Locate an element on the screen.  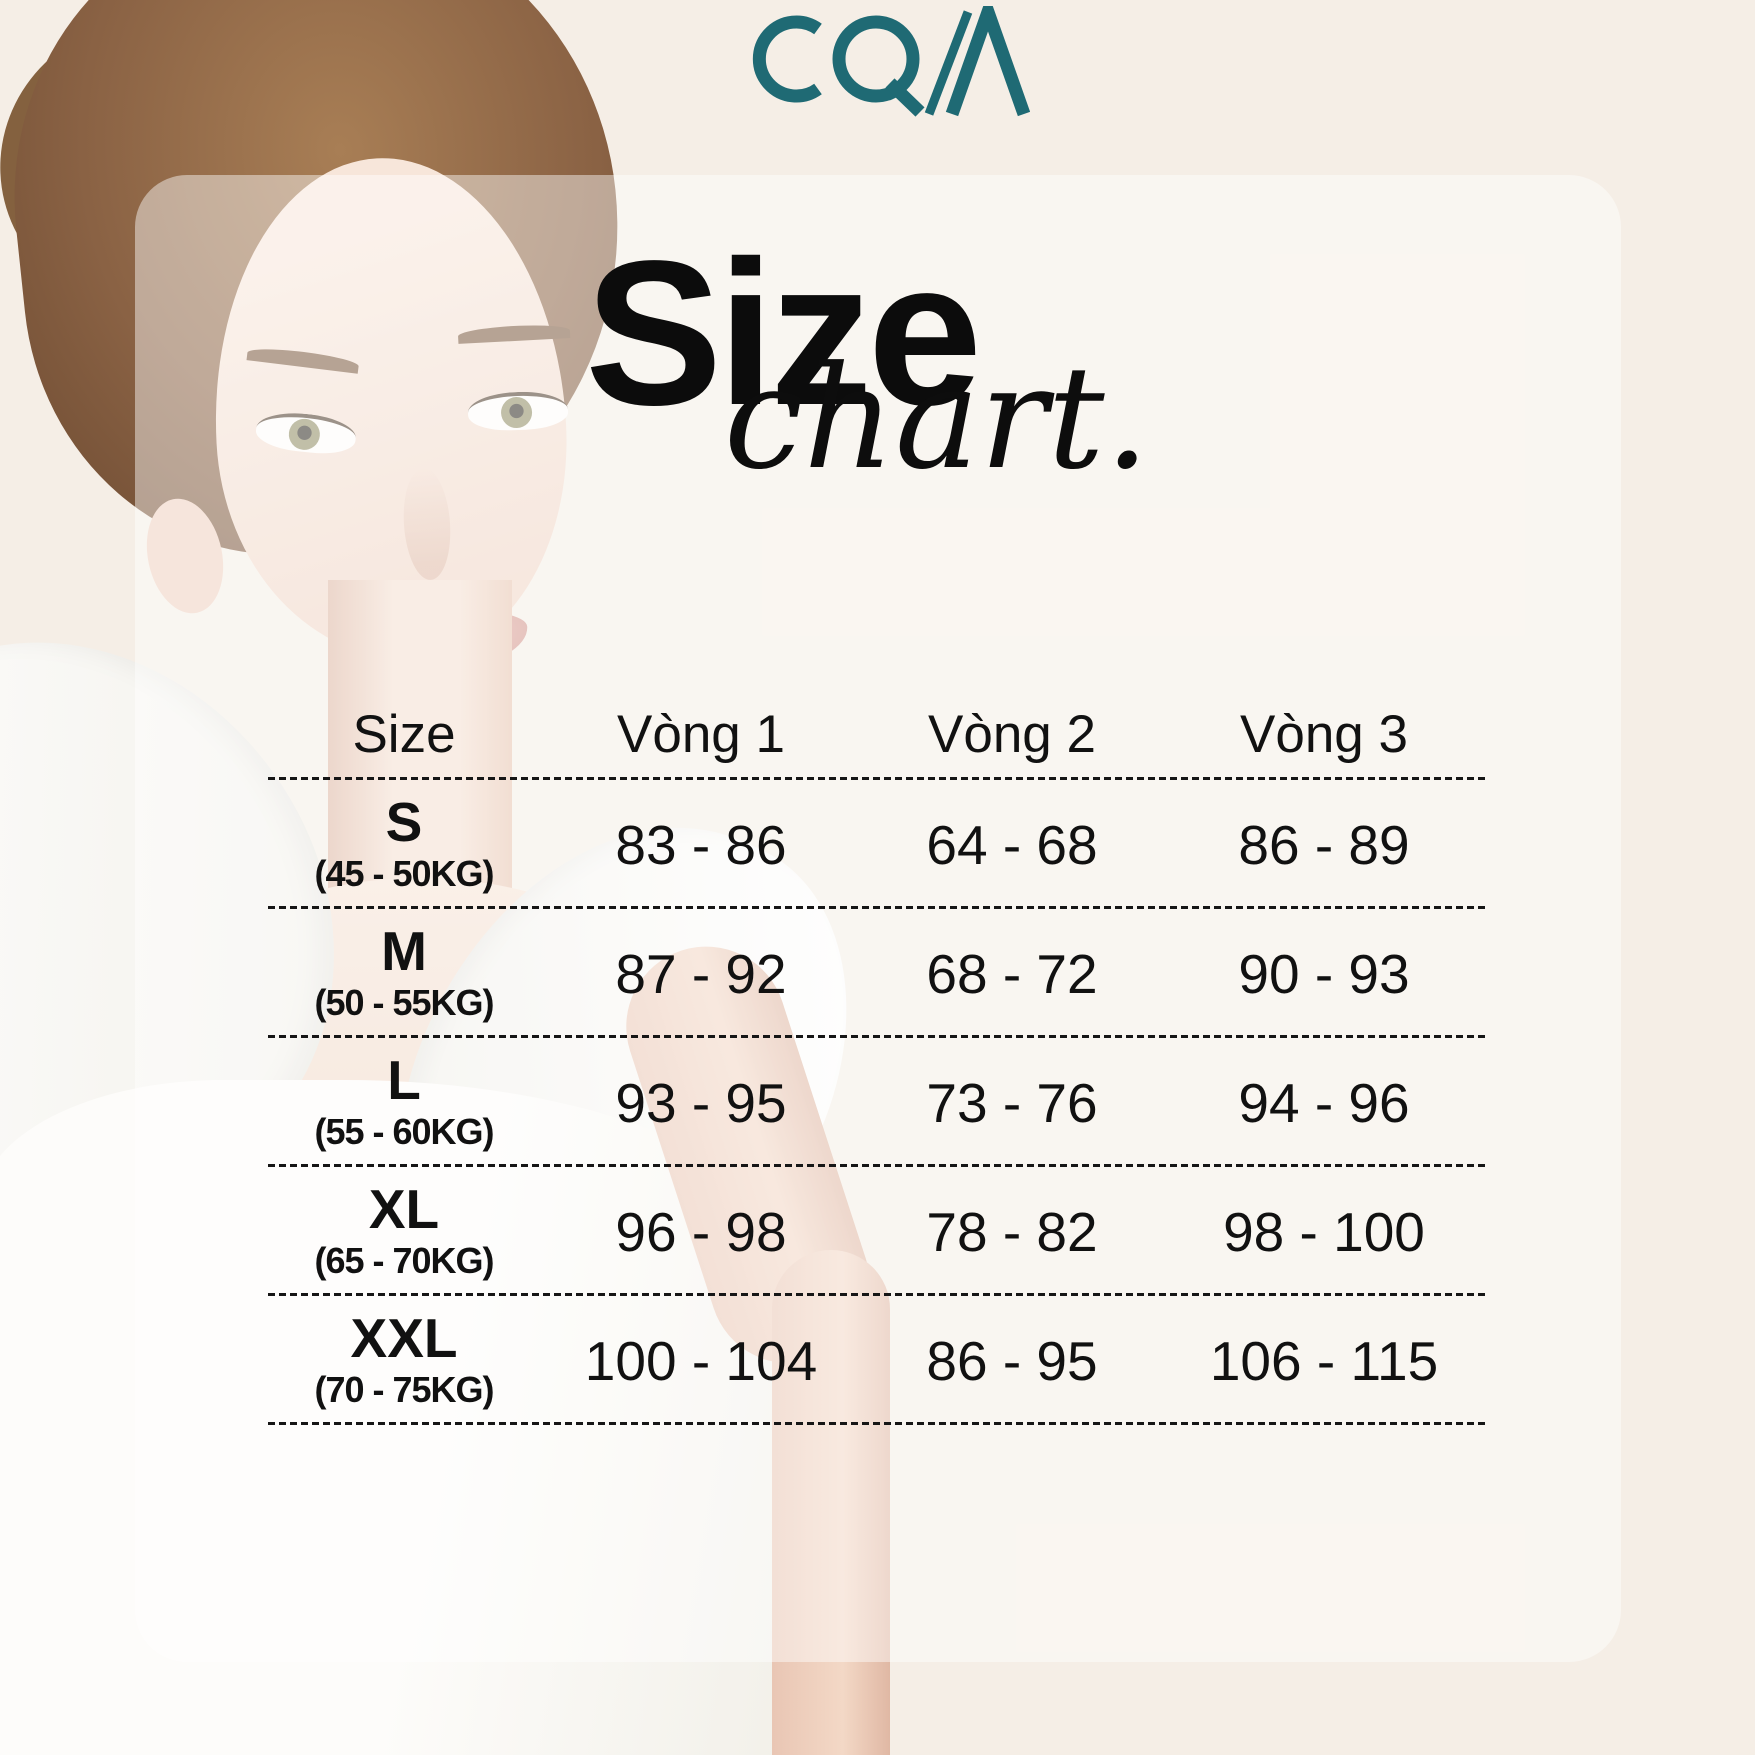
size-cell: XXL (70 - 75KG) is located at coordinates (404, 1359).